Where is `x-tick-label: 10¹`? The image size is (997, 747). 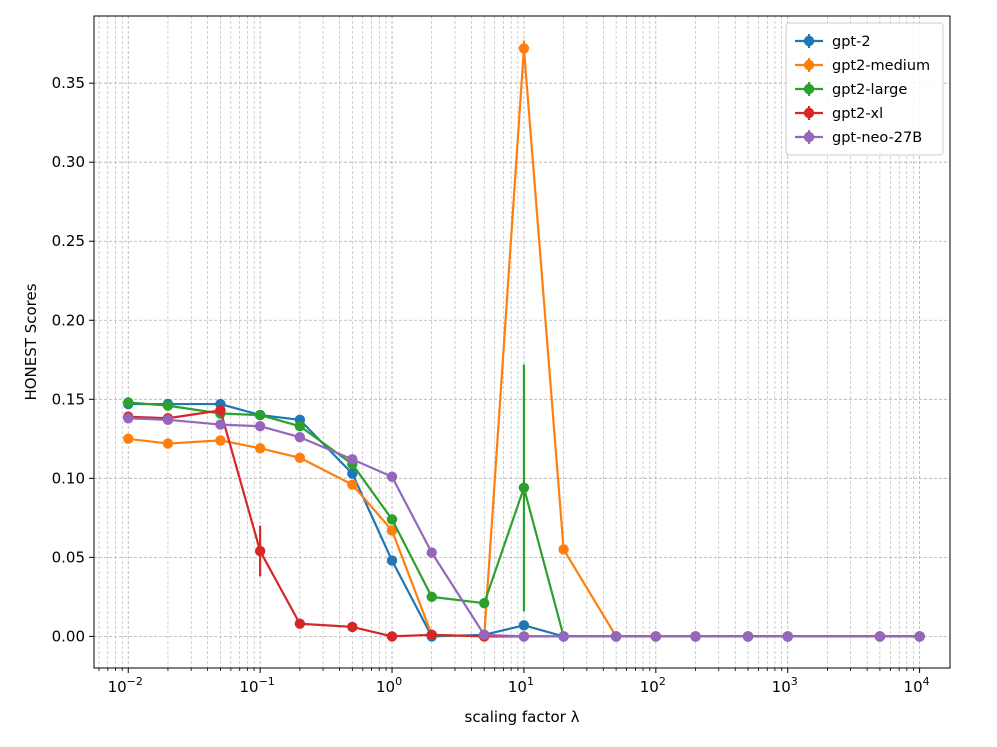
x-tick-label: 10¹ is located at coordinates (521, 685).